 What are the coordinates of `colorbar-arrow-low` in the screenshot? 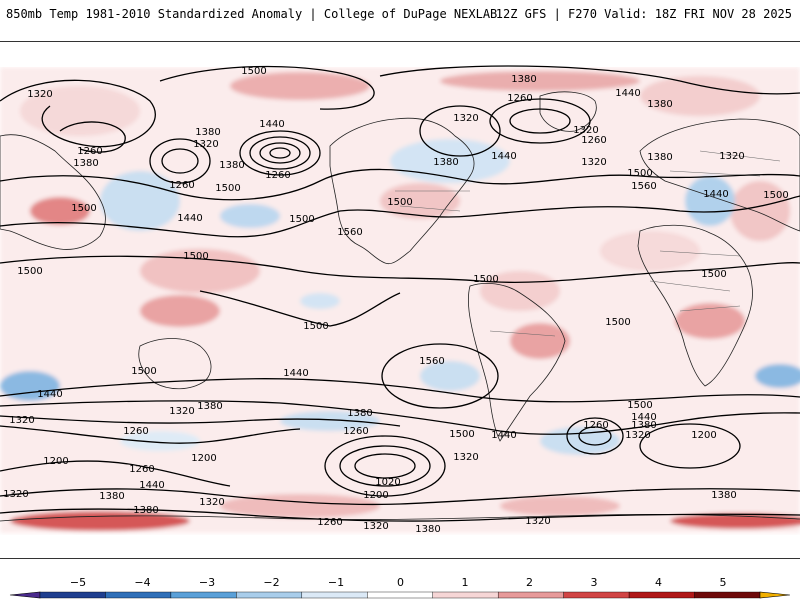 It's located at (25, 595).